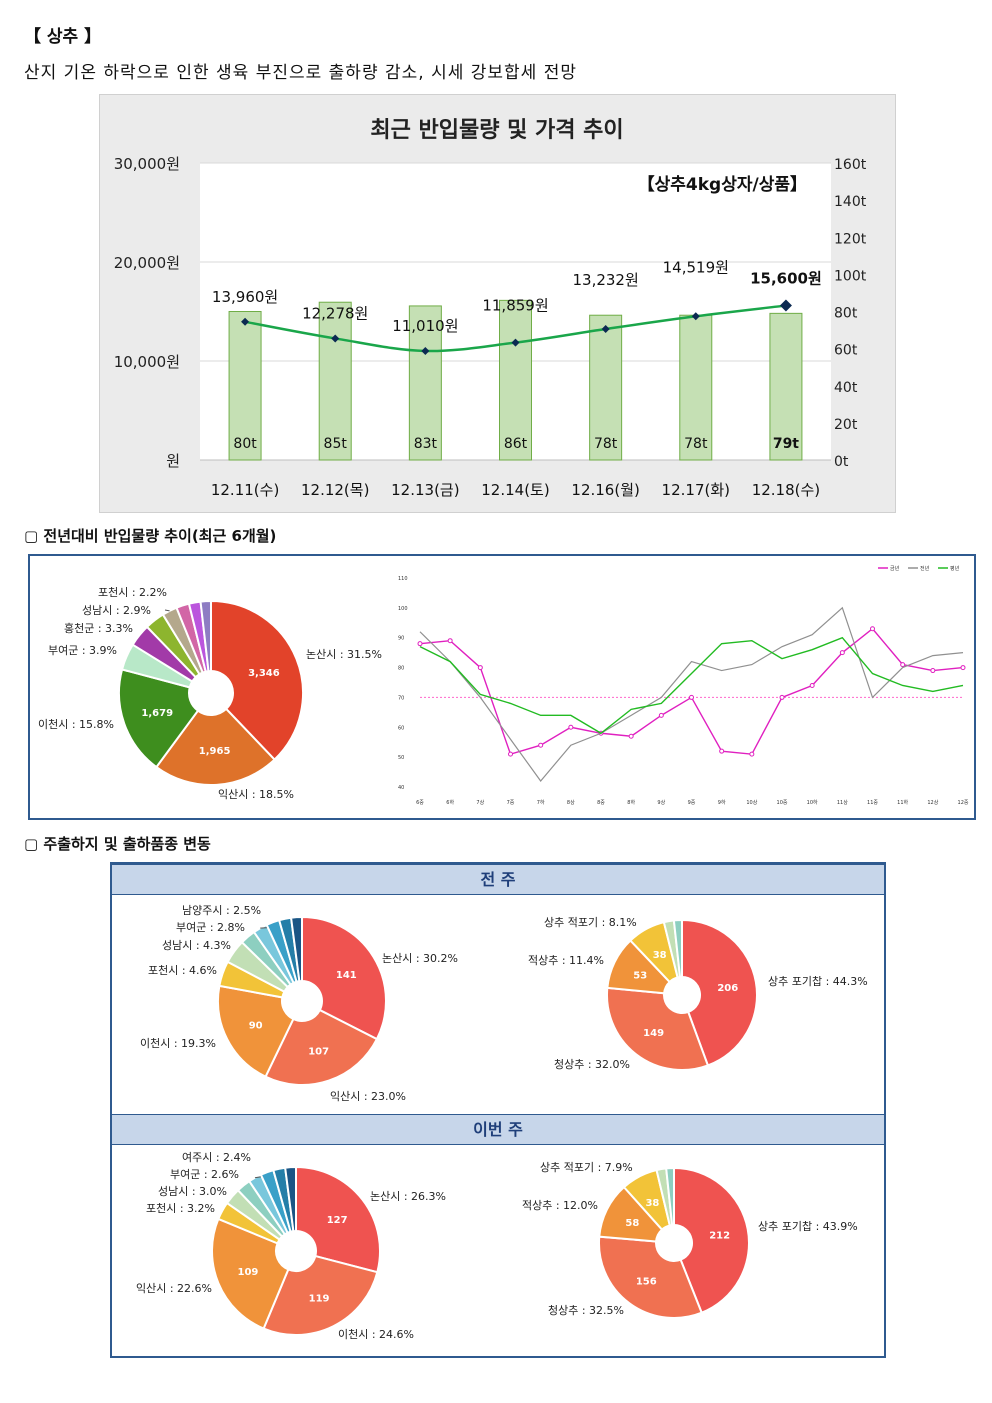 The height and width of the screenshot is (1403, 992). Describe the element at coordinates (245, 297) in the screenshot. I see `price-label: 13,960원` at that location.